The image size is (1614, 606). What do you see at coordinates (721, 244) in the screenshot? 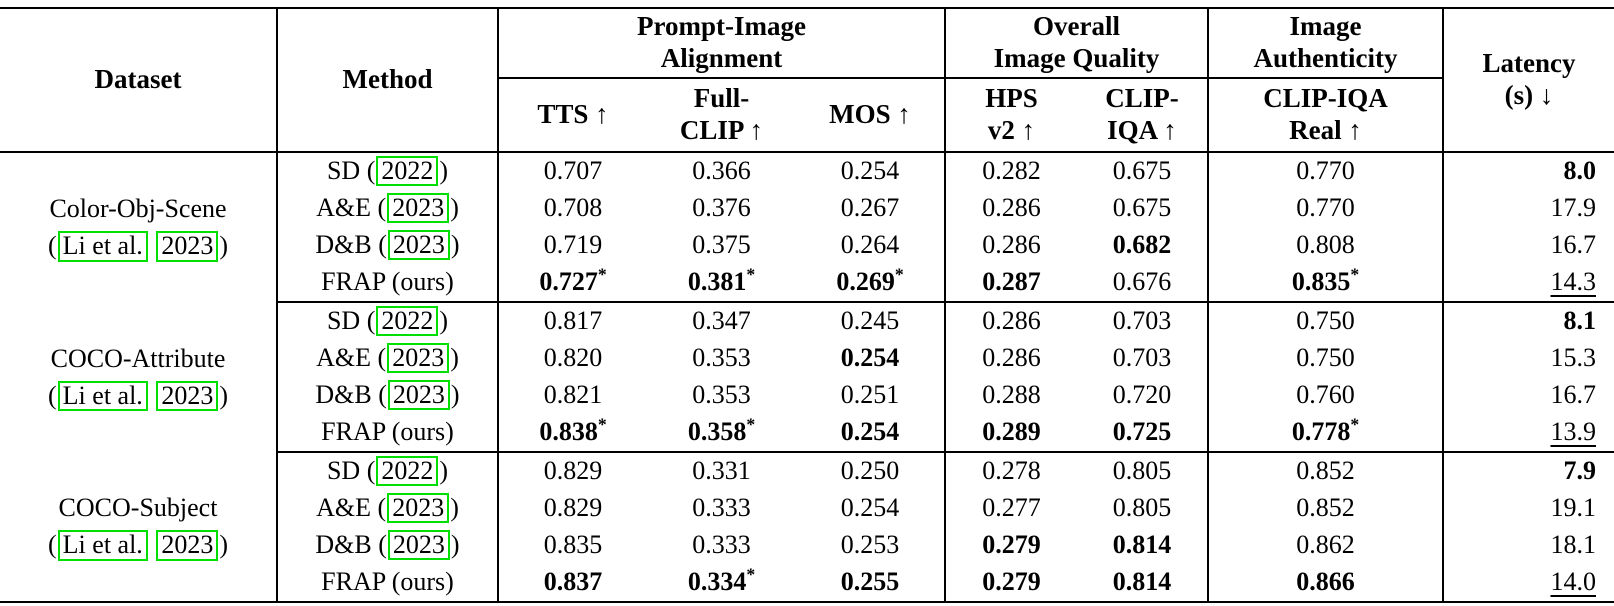
I see `metric-value-cell: 0.375` at bounding box center [721, 244].